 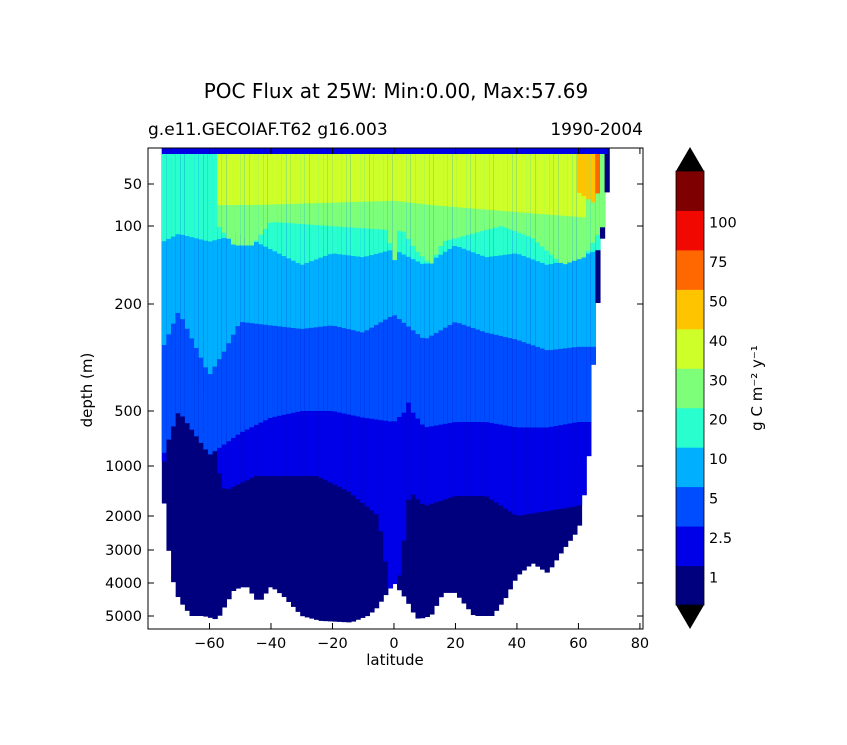 What do you see at coordinates (723, 223) in the screenshot?
I see `colorbar-tick-label: 100` at bounding box center [723, 223].